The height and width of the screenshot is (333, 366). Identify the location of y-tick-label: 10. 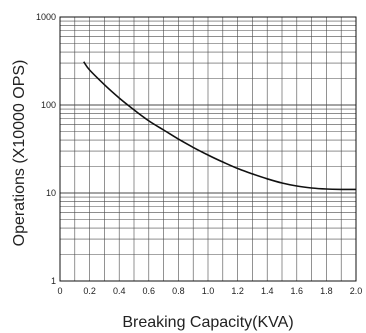
(51, 193).